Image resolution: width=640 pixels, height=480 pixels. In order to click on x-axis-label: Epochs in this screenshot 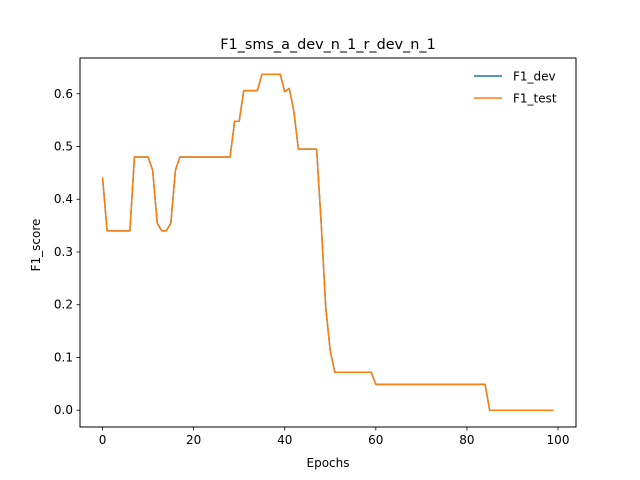, I will do `click(328, 463)`.